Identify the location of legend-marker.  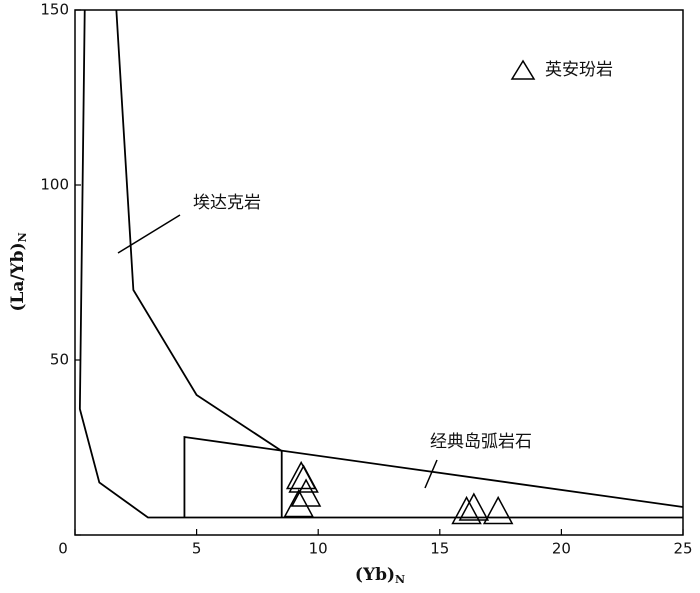
(523, 69).